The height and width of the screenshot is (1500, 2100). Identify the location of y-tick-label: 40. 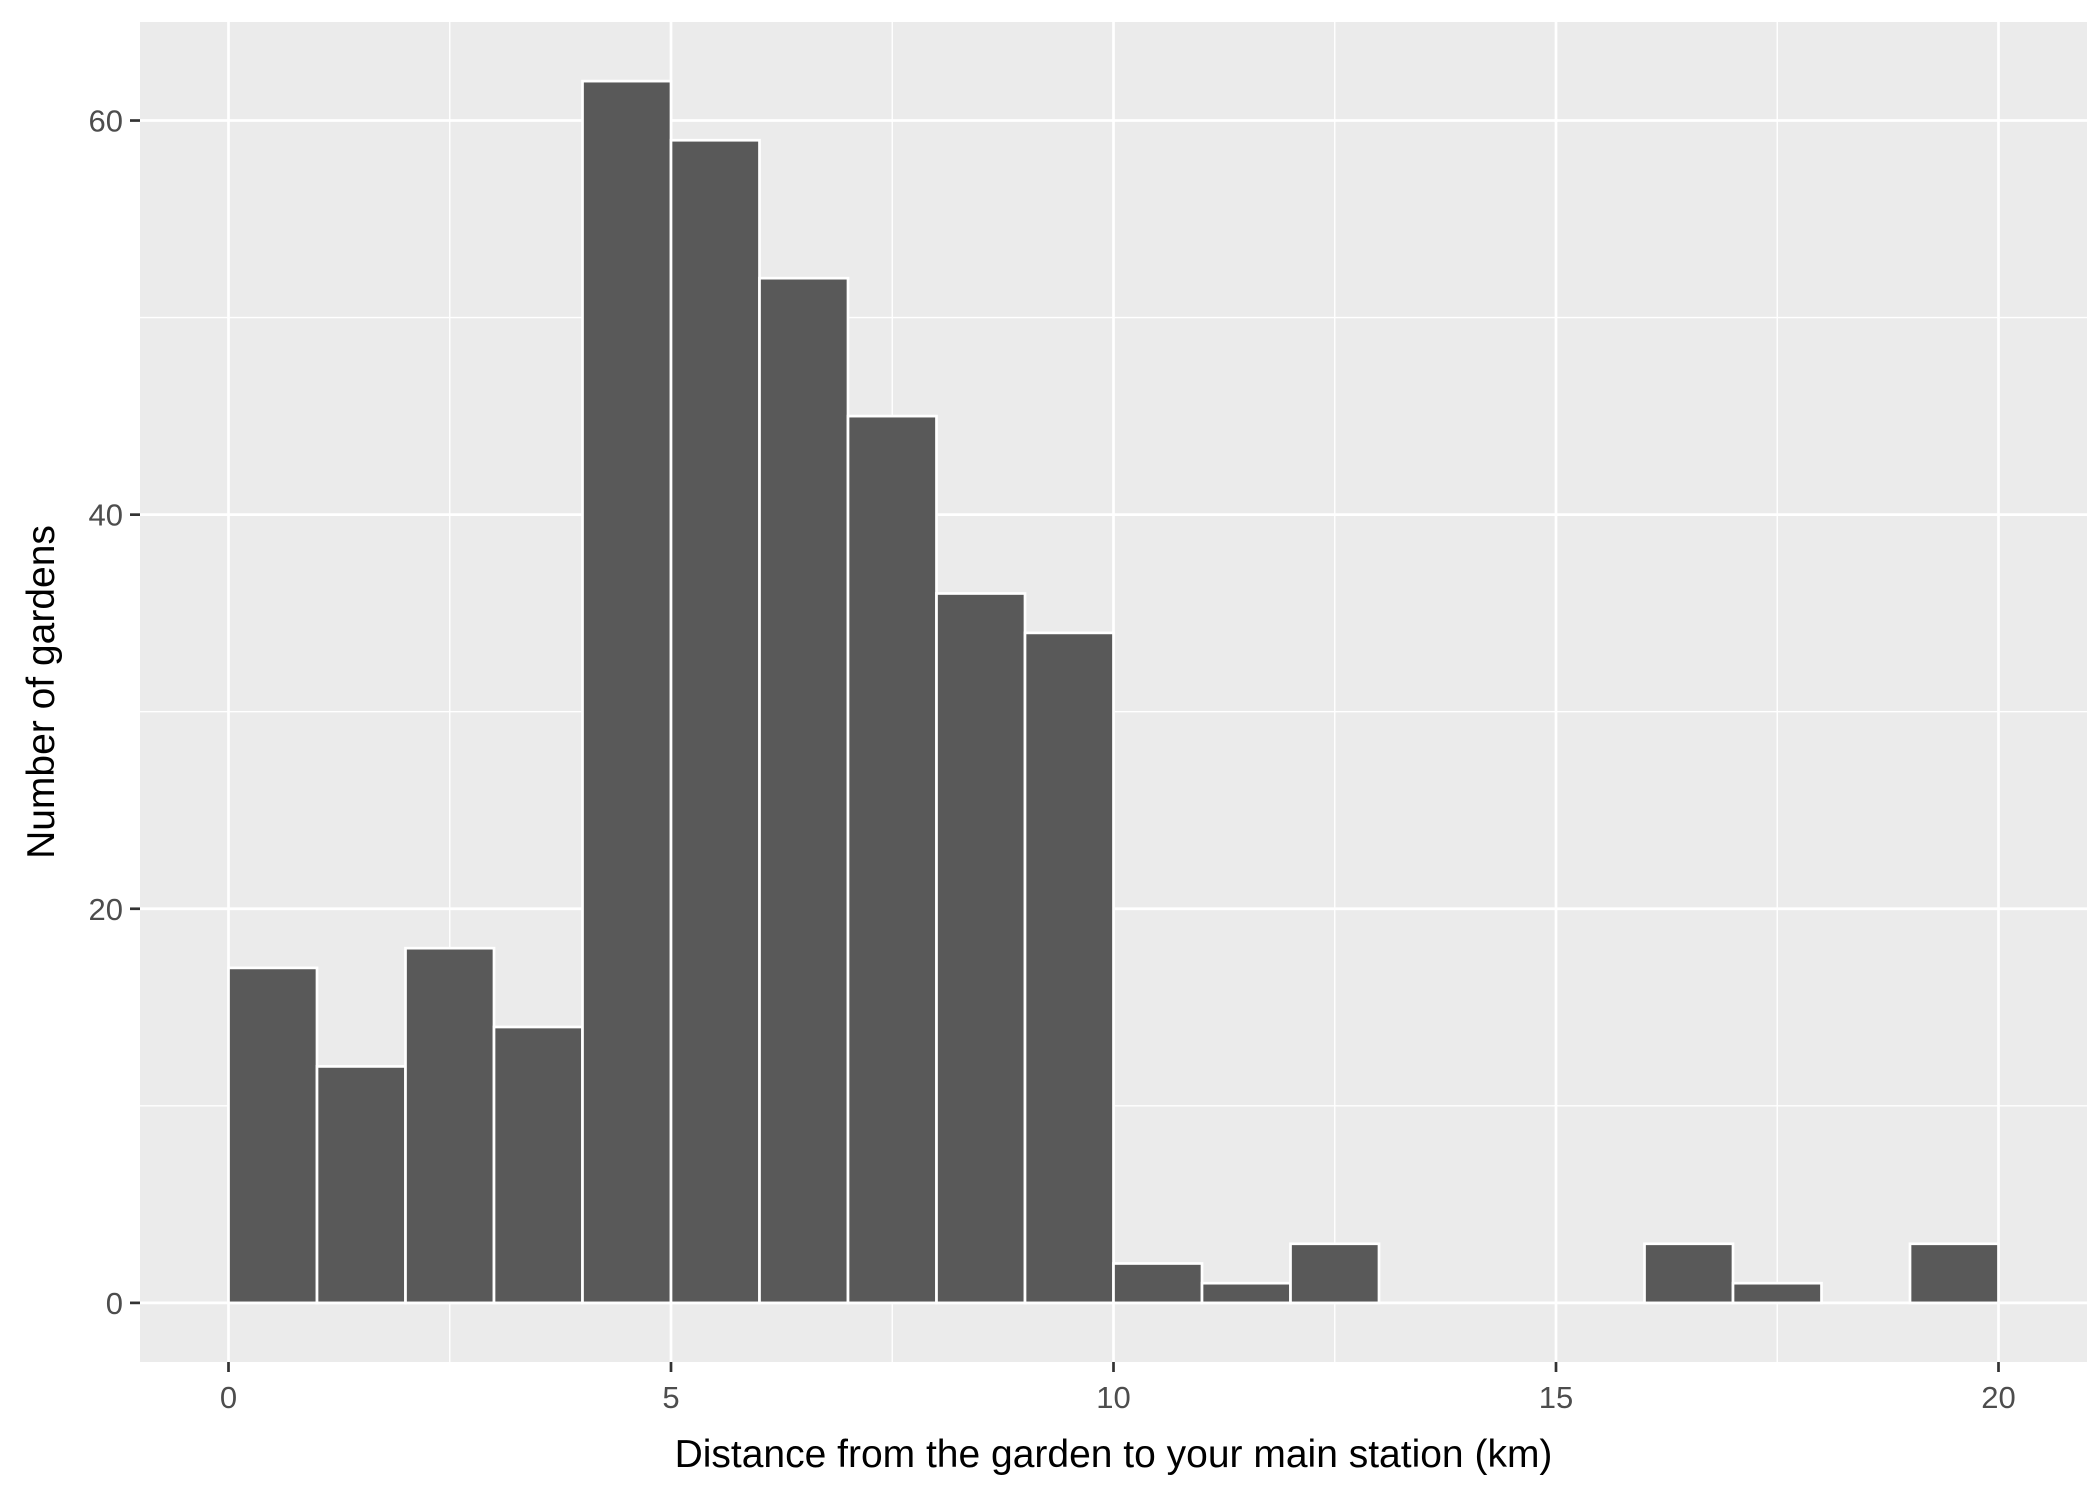
(106, 515).